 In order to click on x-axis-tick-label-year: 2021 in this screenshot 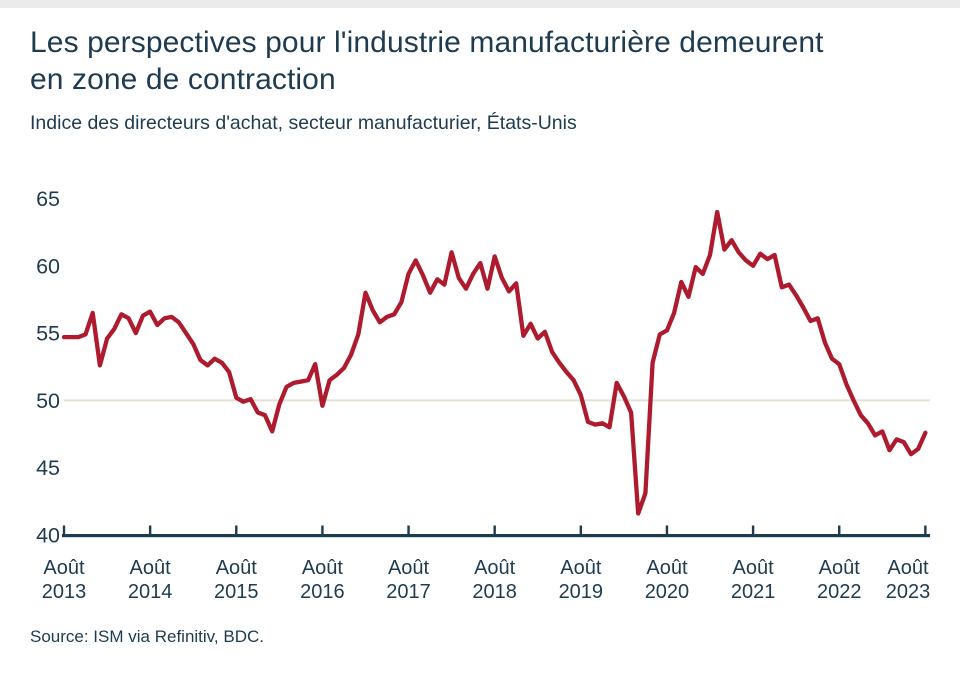, I will do `click(753, 592)`.